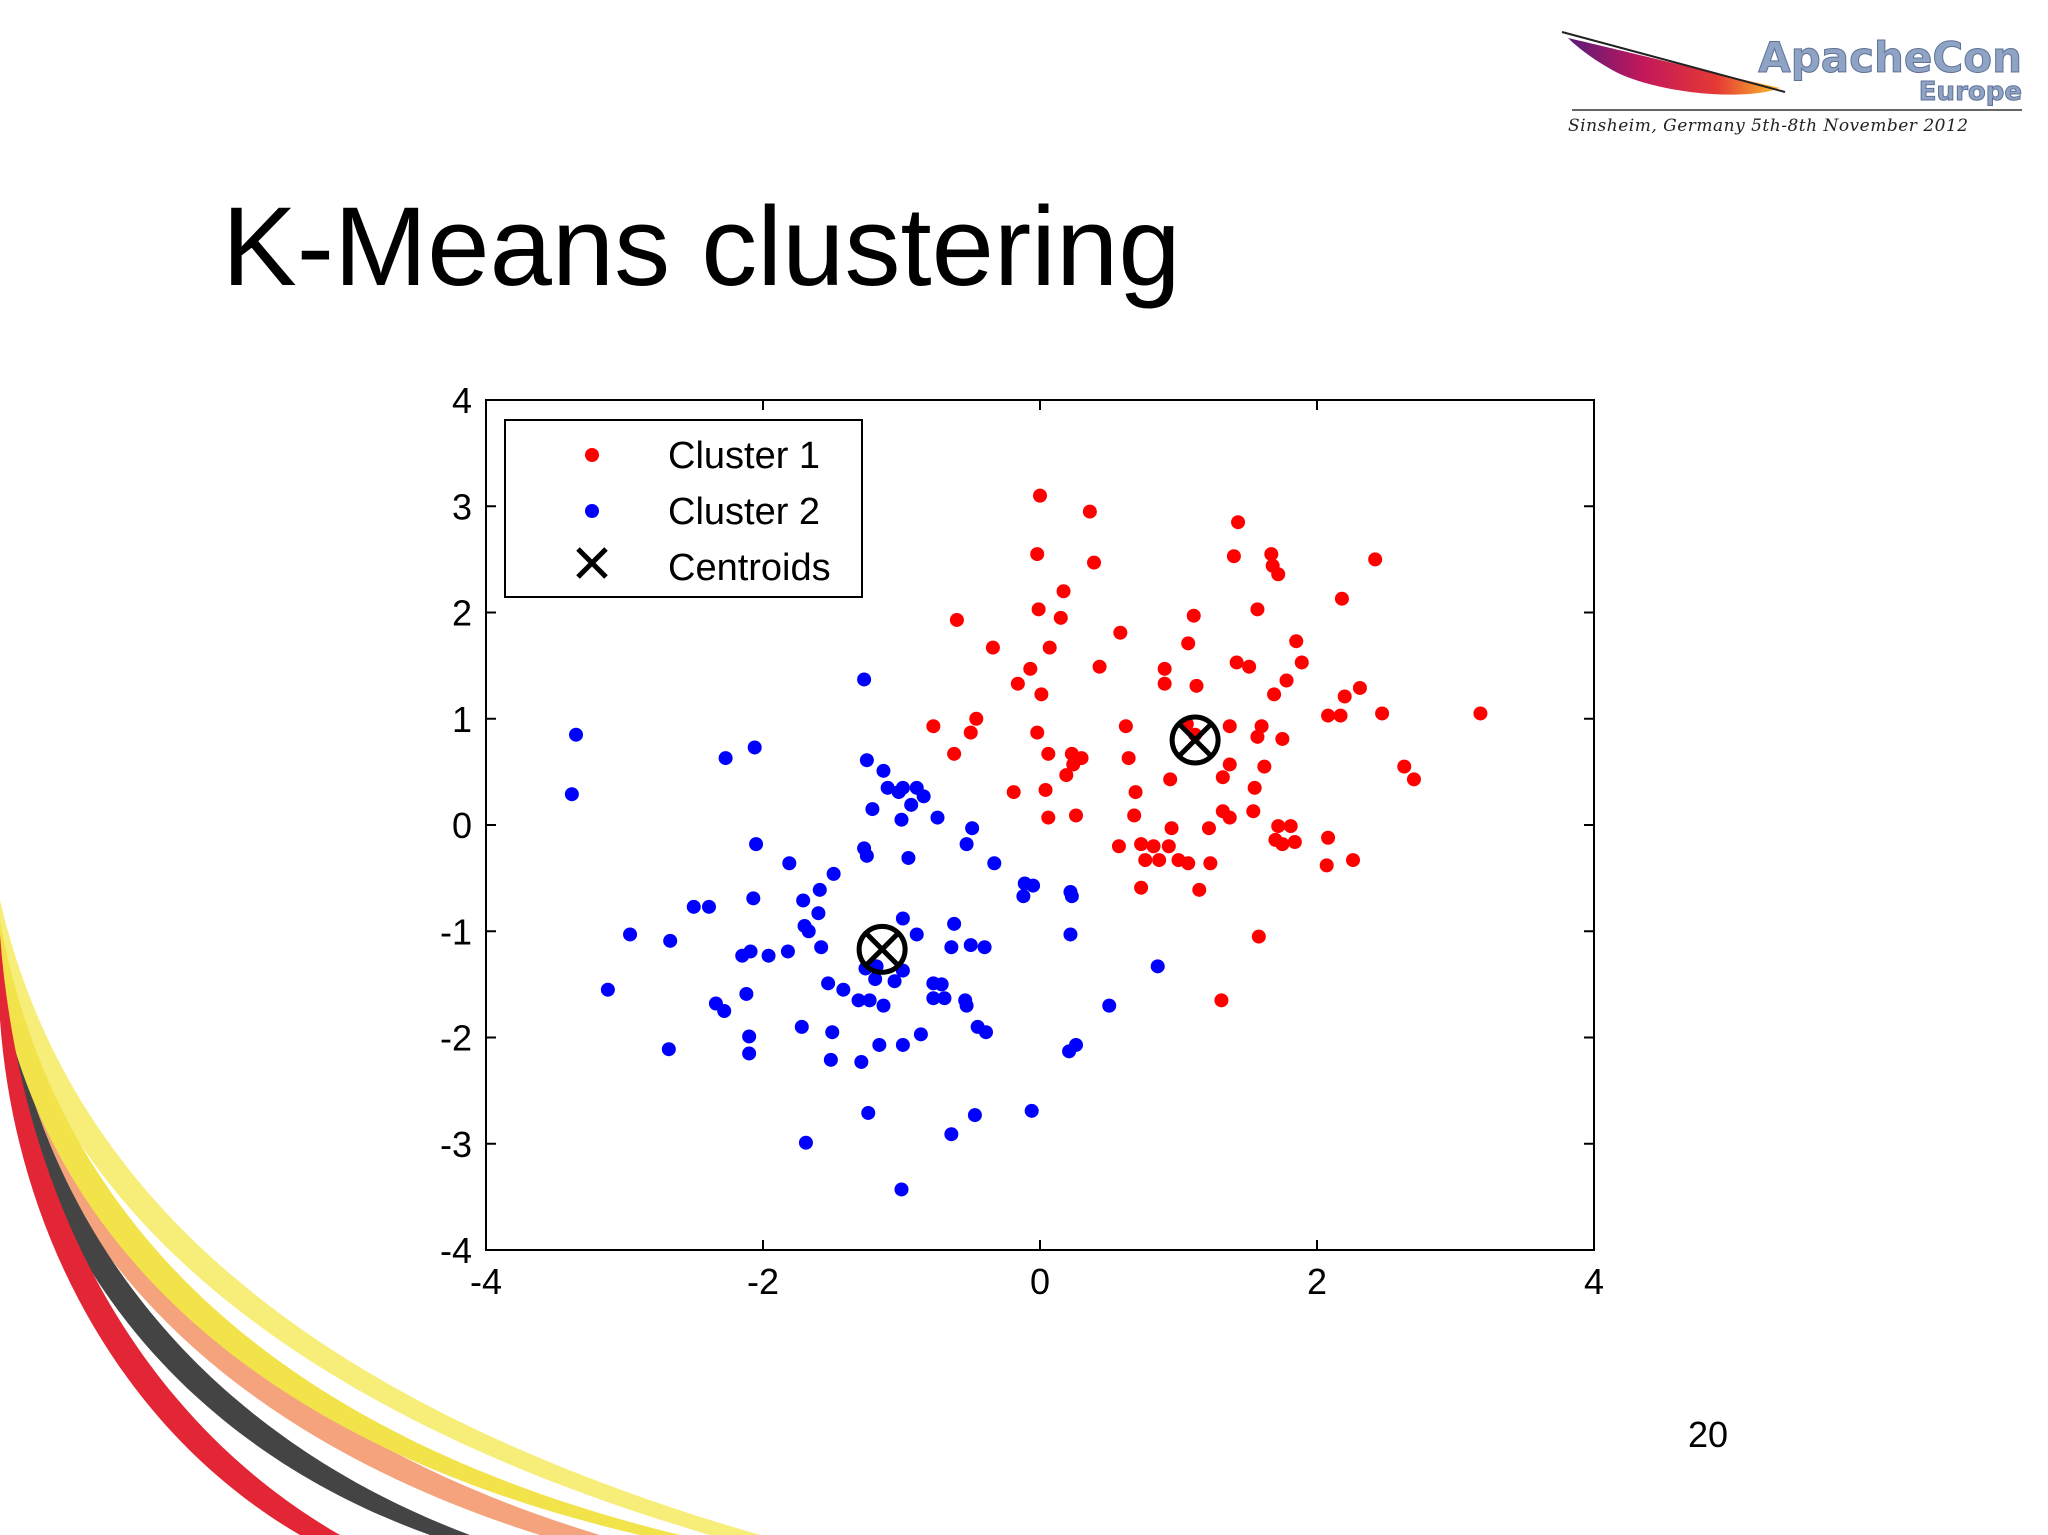 This screenshot has width=2048, height=1535. I want to click on centroid-cross-b, so click(882, 949).